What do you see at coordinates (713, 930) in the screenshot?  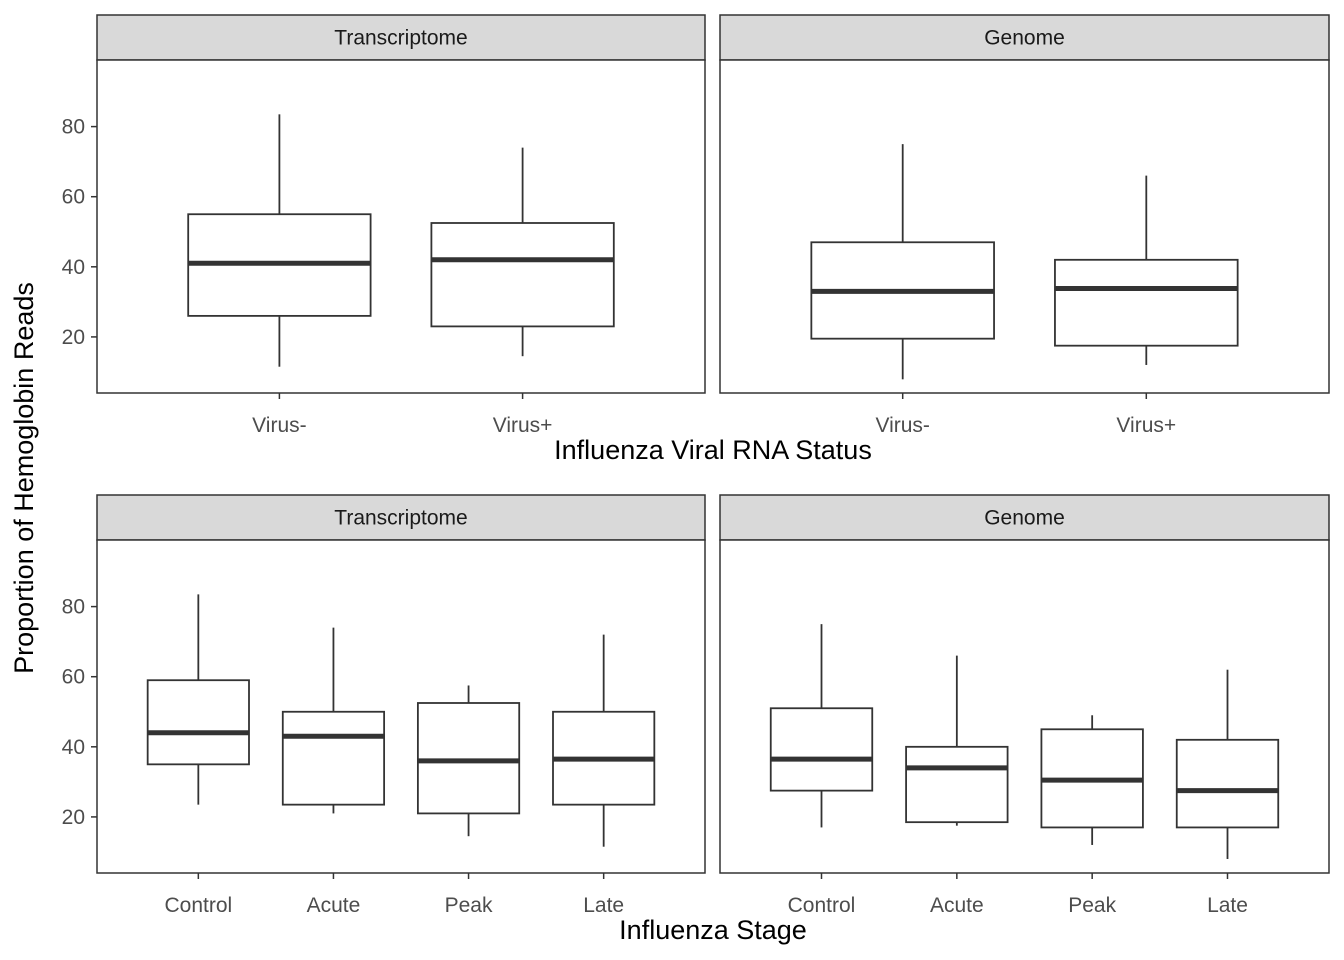 I see `x-axis-title: Influenza Stage` at bounding box center [713, 930].